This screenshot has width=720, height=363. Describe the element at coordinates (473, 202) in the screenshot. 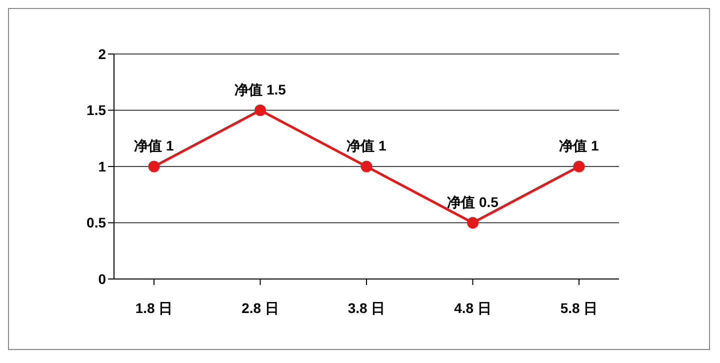

I see `data-label: 净值 0.5` at that location.